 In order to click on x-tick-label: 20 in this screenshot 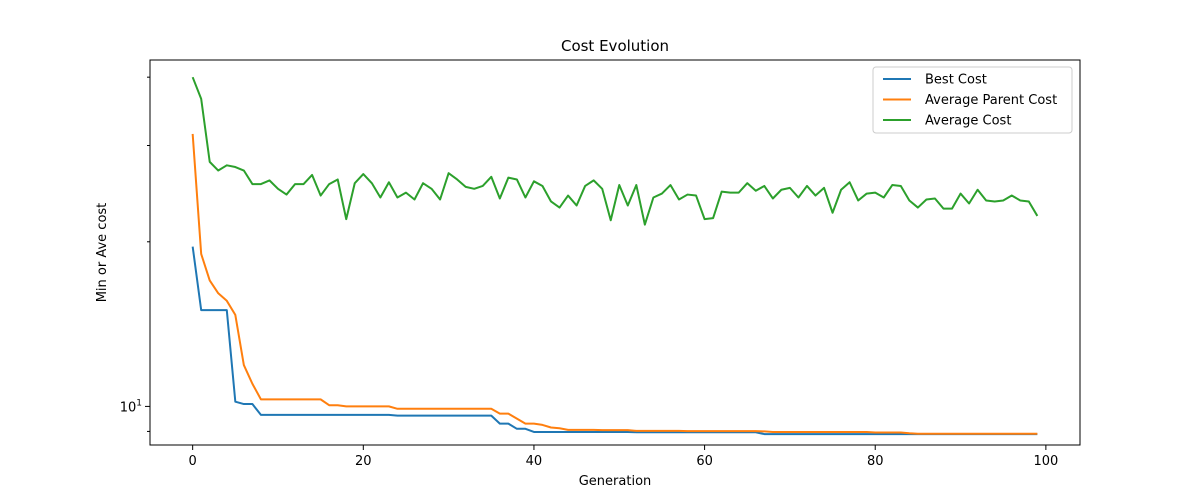, I will do `click(363, 461)`.